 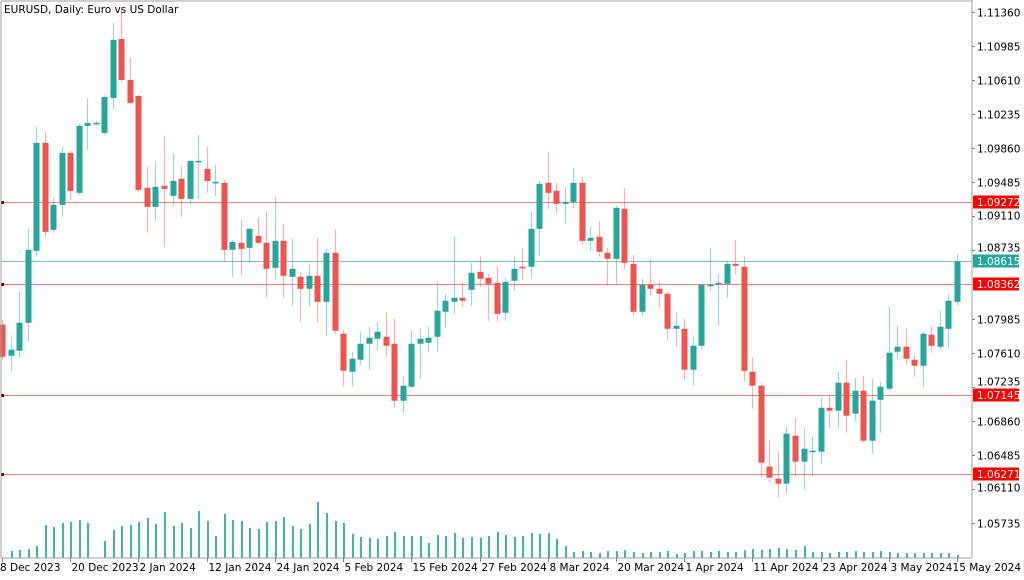 What do you see at coordinates (998, 396) in the screenshot?
I see `level-price-label-text: 1.07145` at bounding box center [998, 396].